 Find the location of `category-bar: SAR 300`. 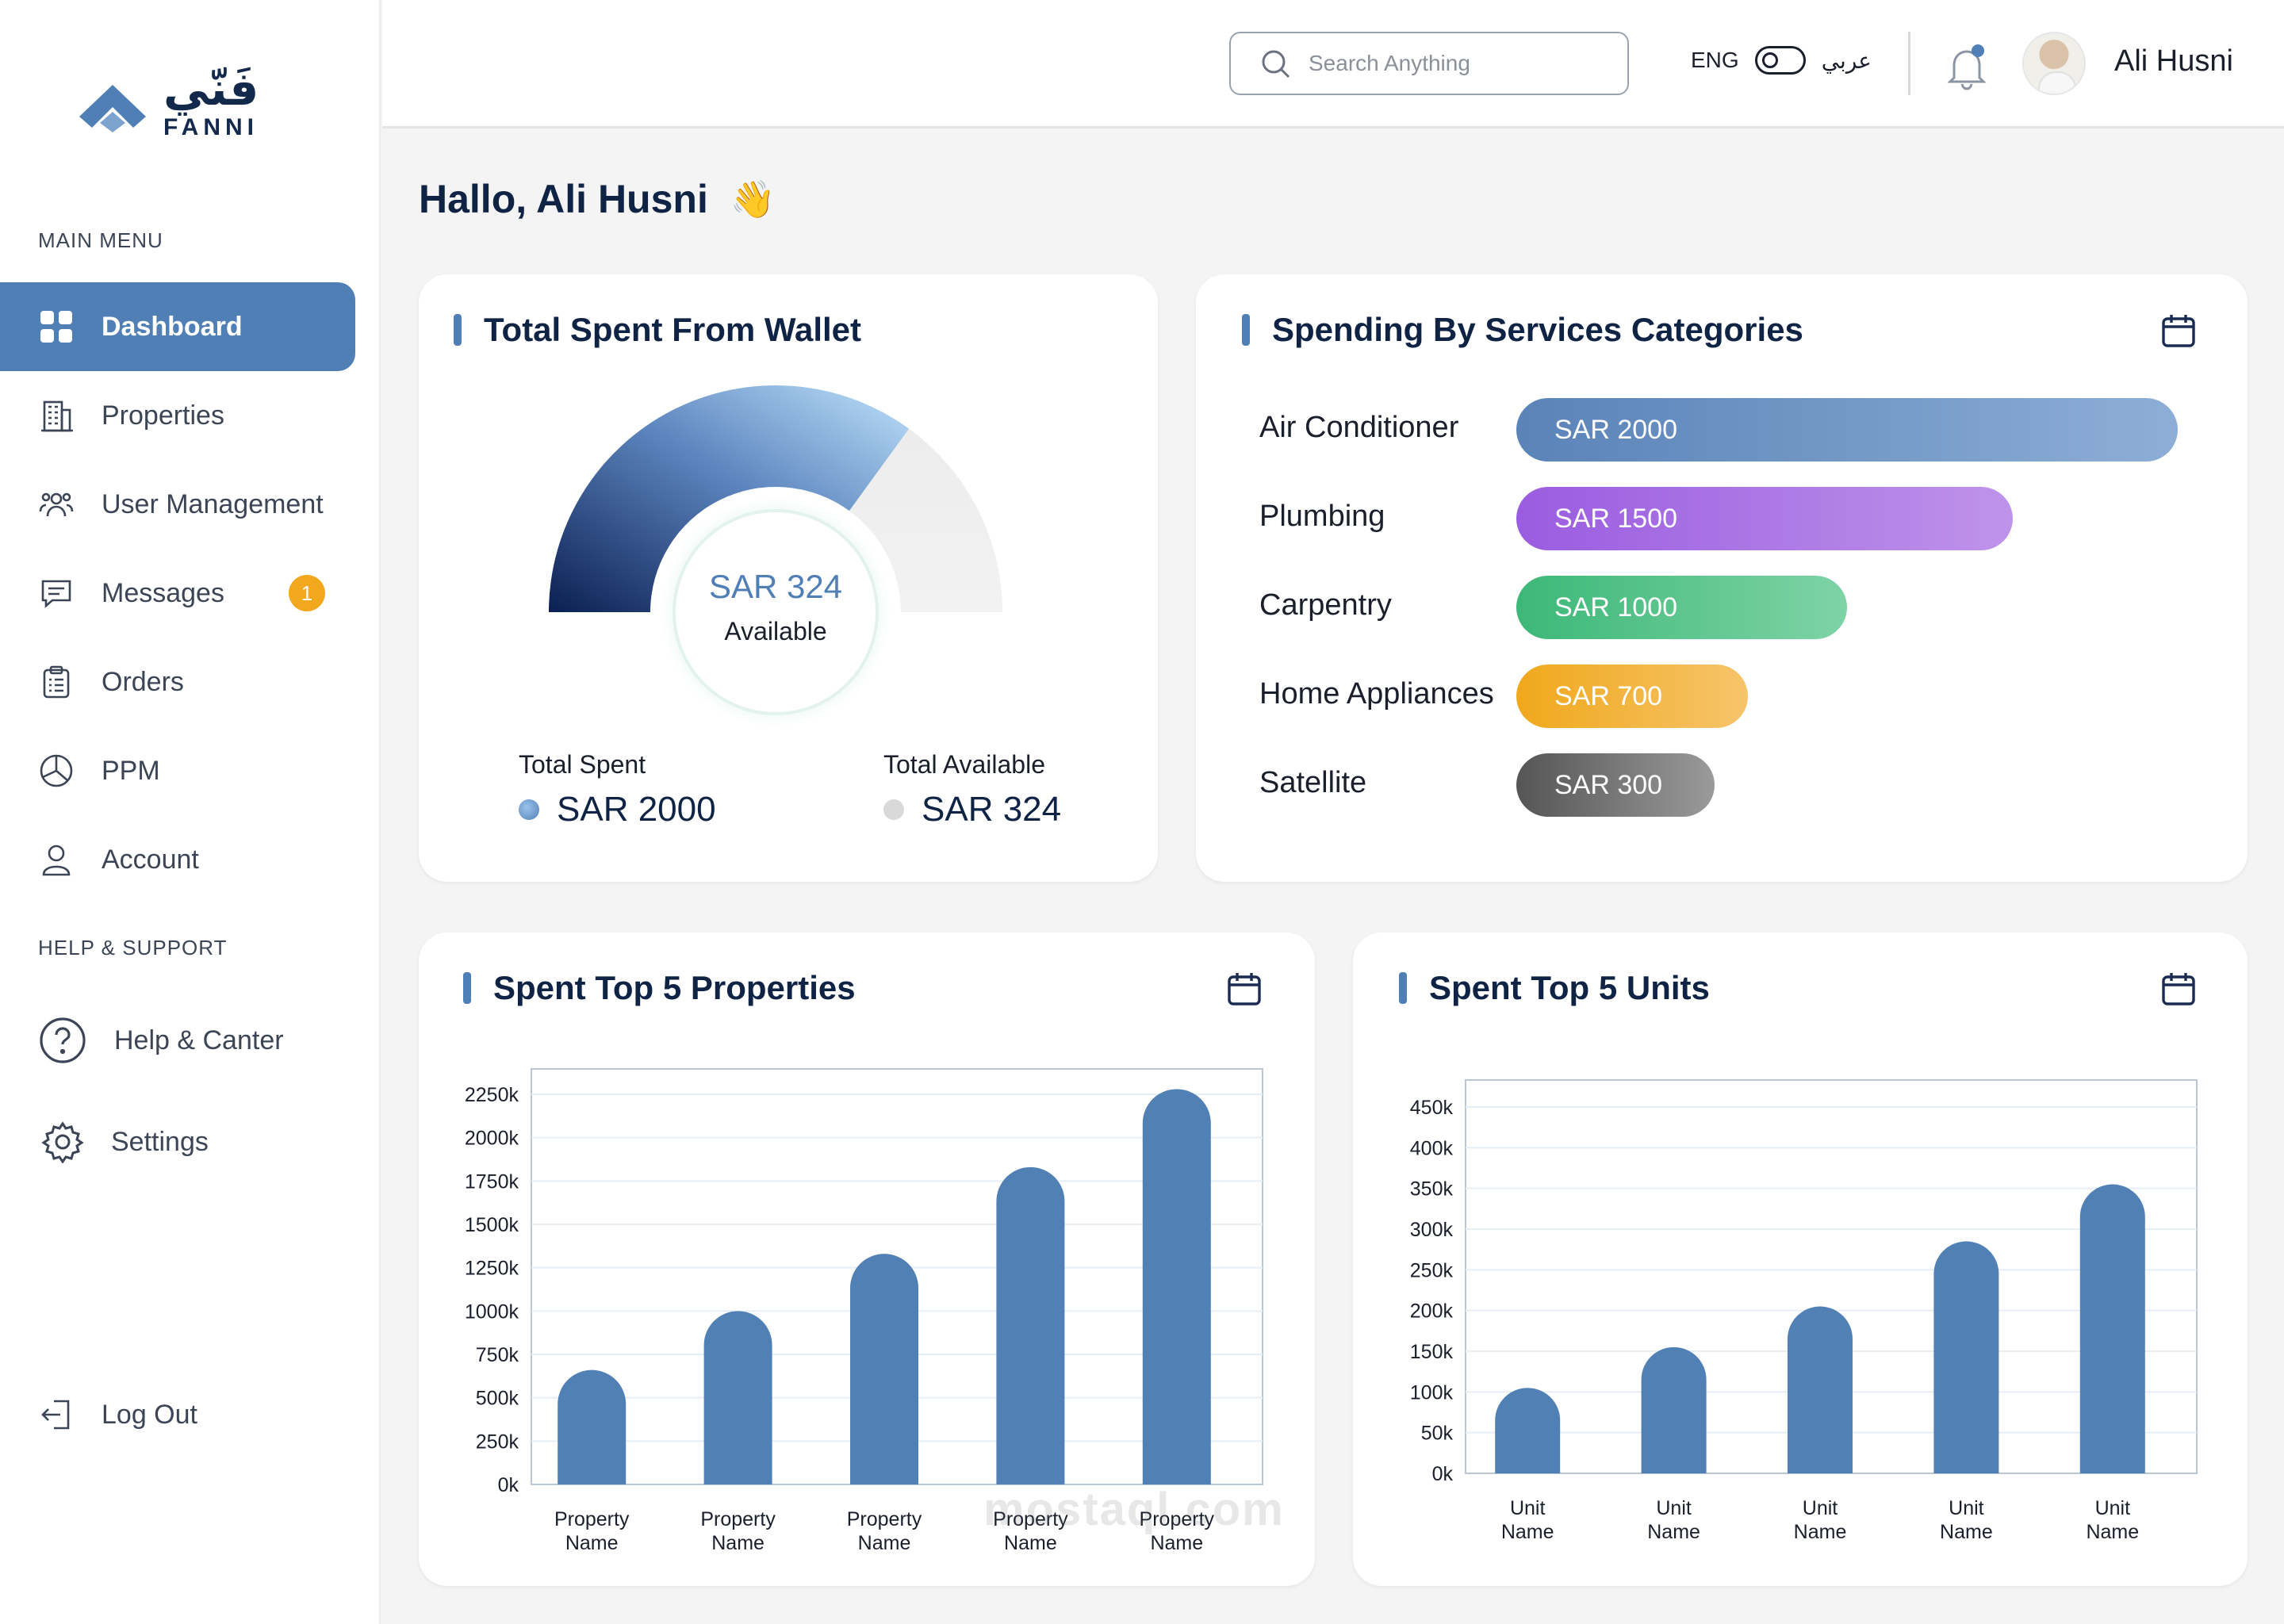

category-bar: SAR 300 is located at coordinates (1615, 785).